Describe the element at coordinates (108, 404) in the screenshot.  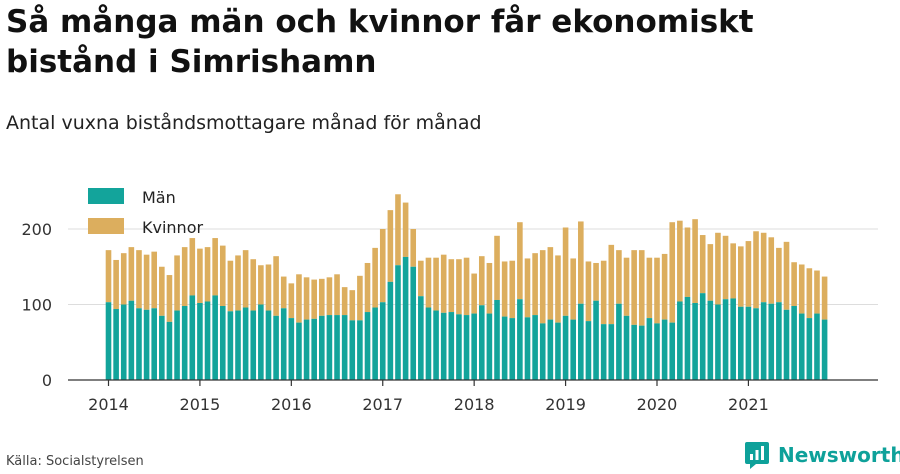
I see `x-tick-label: 2014` at that location.